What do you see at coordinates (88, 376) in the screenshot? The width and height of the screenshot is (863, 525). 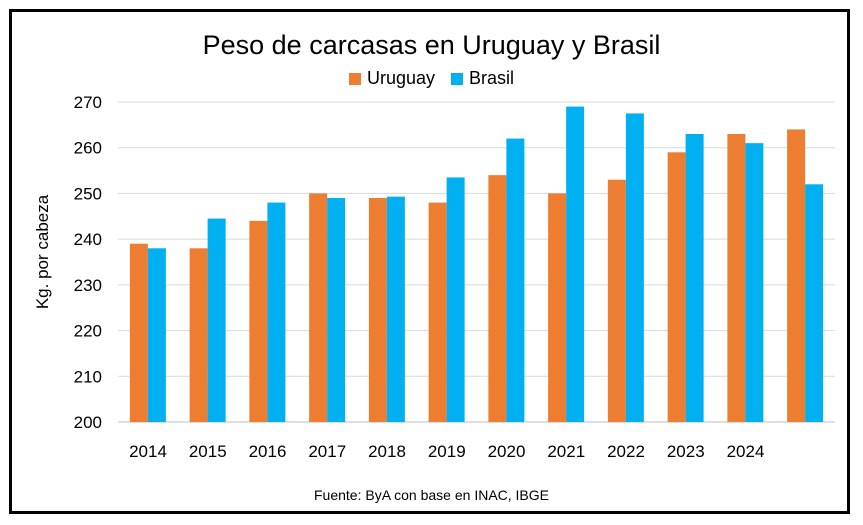 I see `y-tick-label: 210` at bounding box center [88, 376].